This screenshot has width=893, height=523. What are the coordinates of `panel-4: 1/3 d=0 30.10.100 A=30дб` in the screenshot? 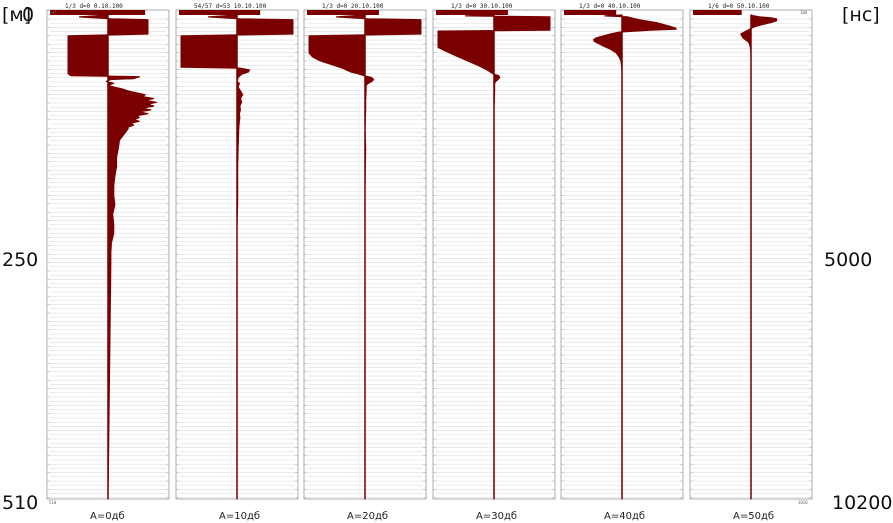 It's located at (494, 262).